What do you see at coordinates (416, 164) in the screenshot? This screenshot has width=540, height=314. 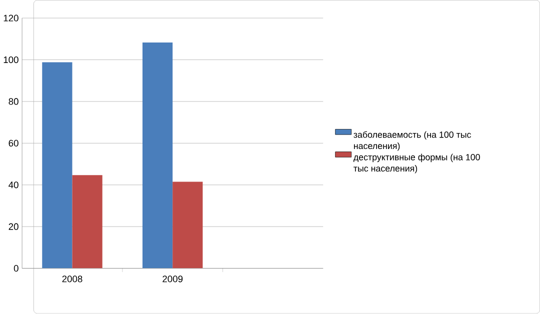 I see `legend-label: деструктивные формы (на 100 тыс населения)` at bounding box center [416, 164].